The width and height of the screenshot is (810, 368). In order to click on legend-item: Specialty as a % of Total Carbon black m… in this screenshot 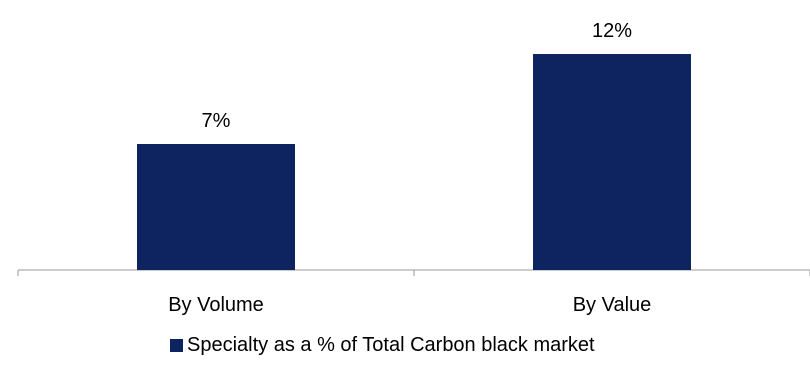, I will do `click(382, 345)`.